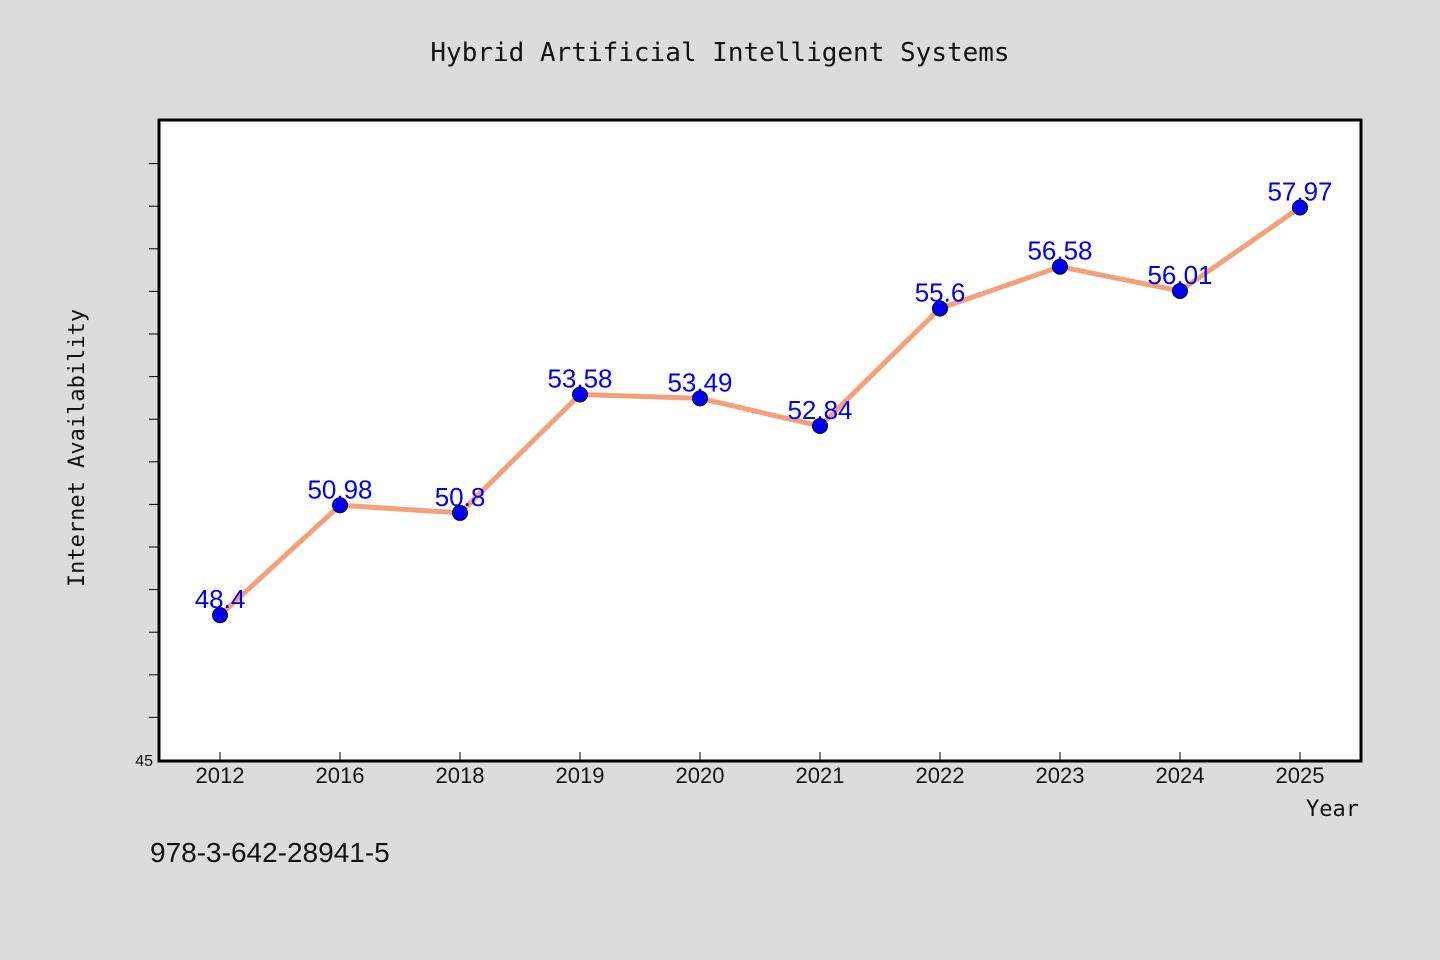 This screenshot has height=960, width=1440. I want to click on data-label: 56.01, so click(1179, 275).